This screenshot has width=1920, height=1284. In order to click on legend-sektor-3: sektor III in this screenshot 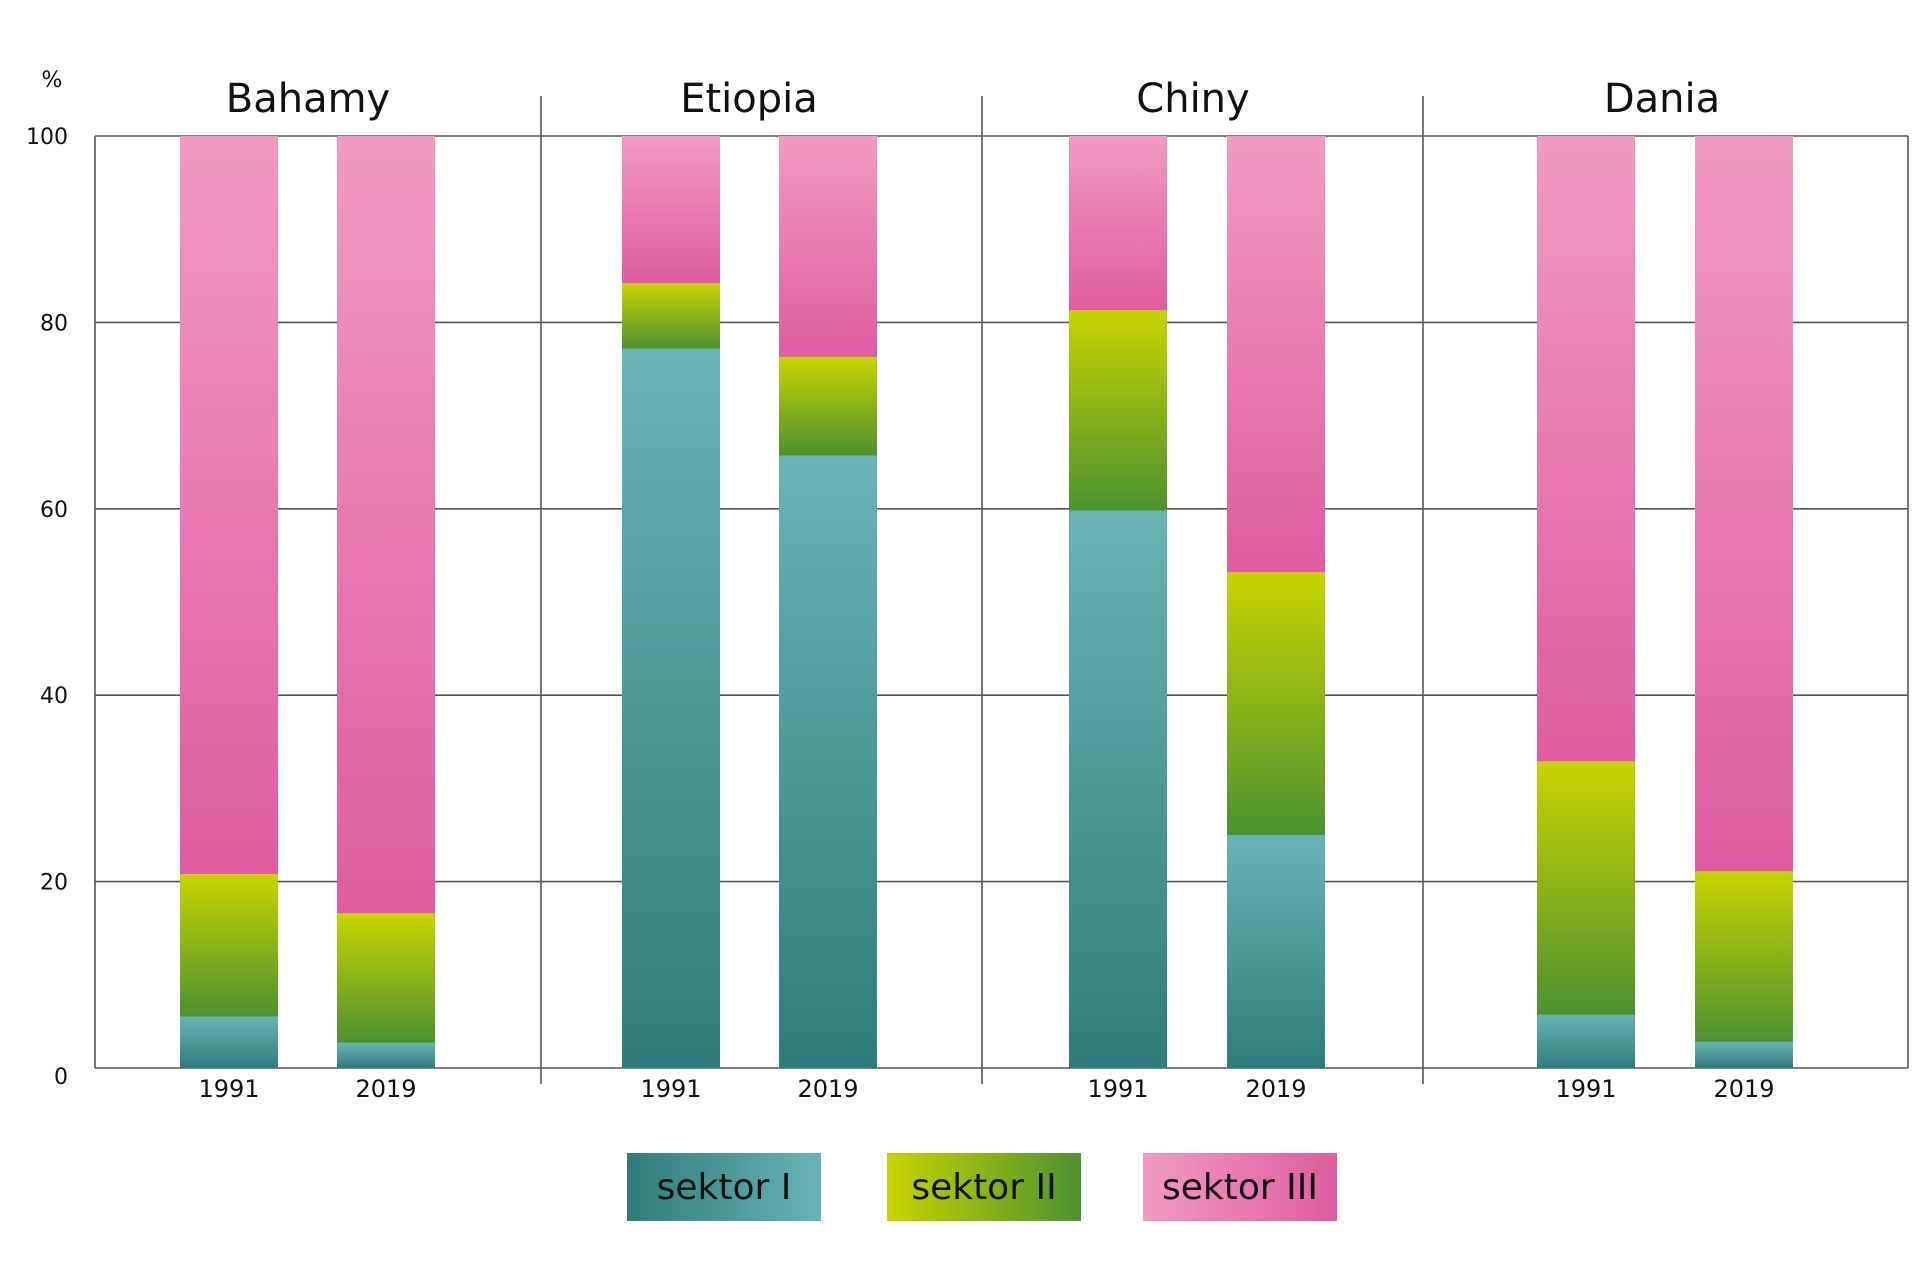, I will do `click(1240, 1187)`.